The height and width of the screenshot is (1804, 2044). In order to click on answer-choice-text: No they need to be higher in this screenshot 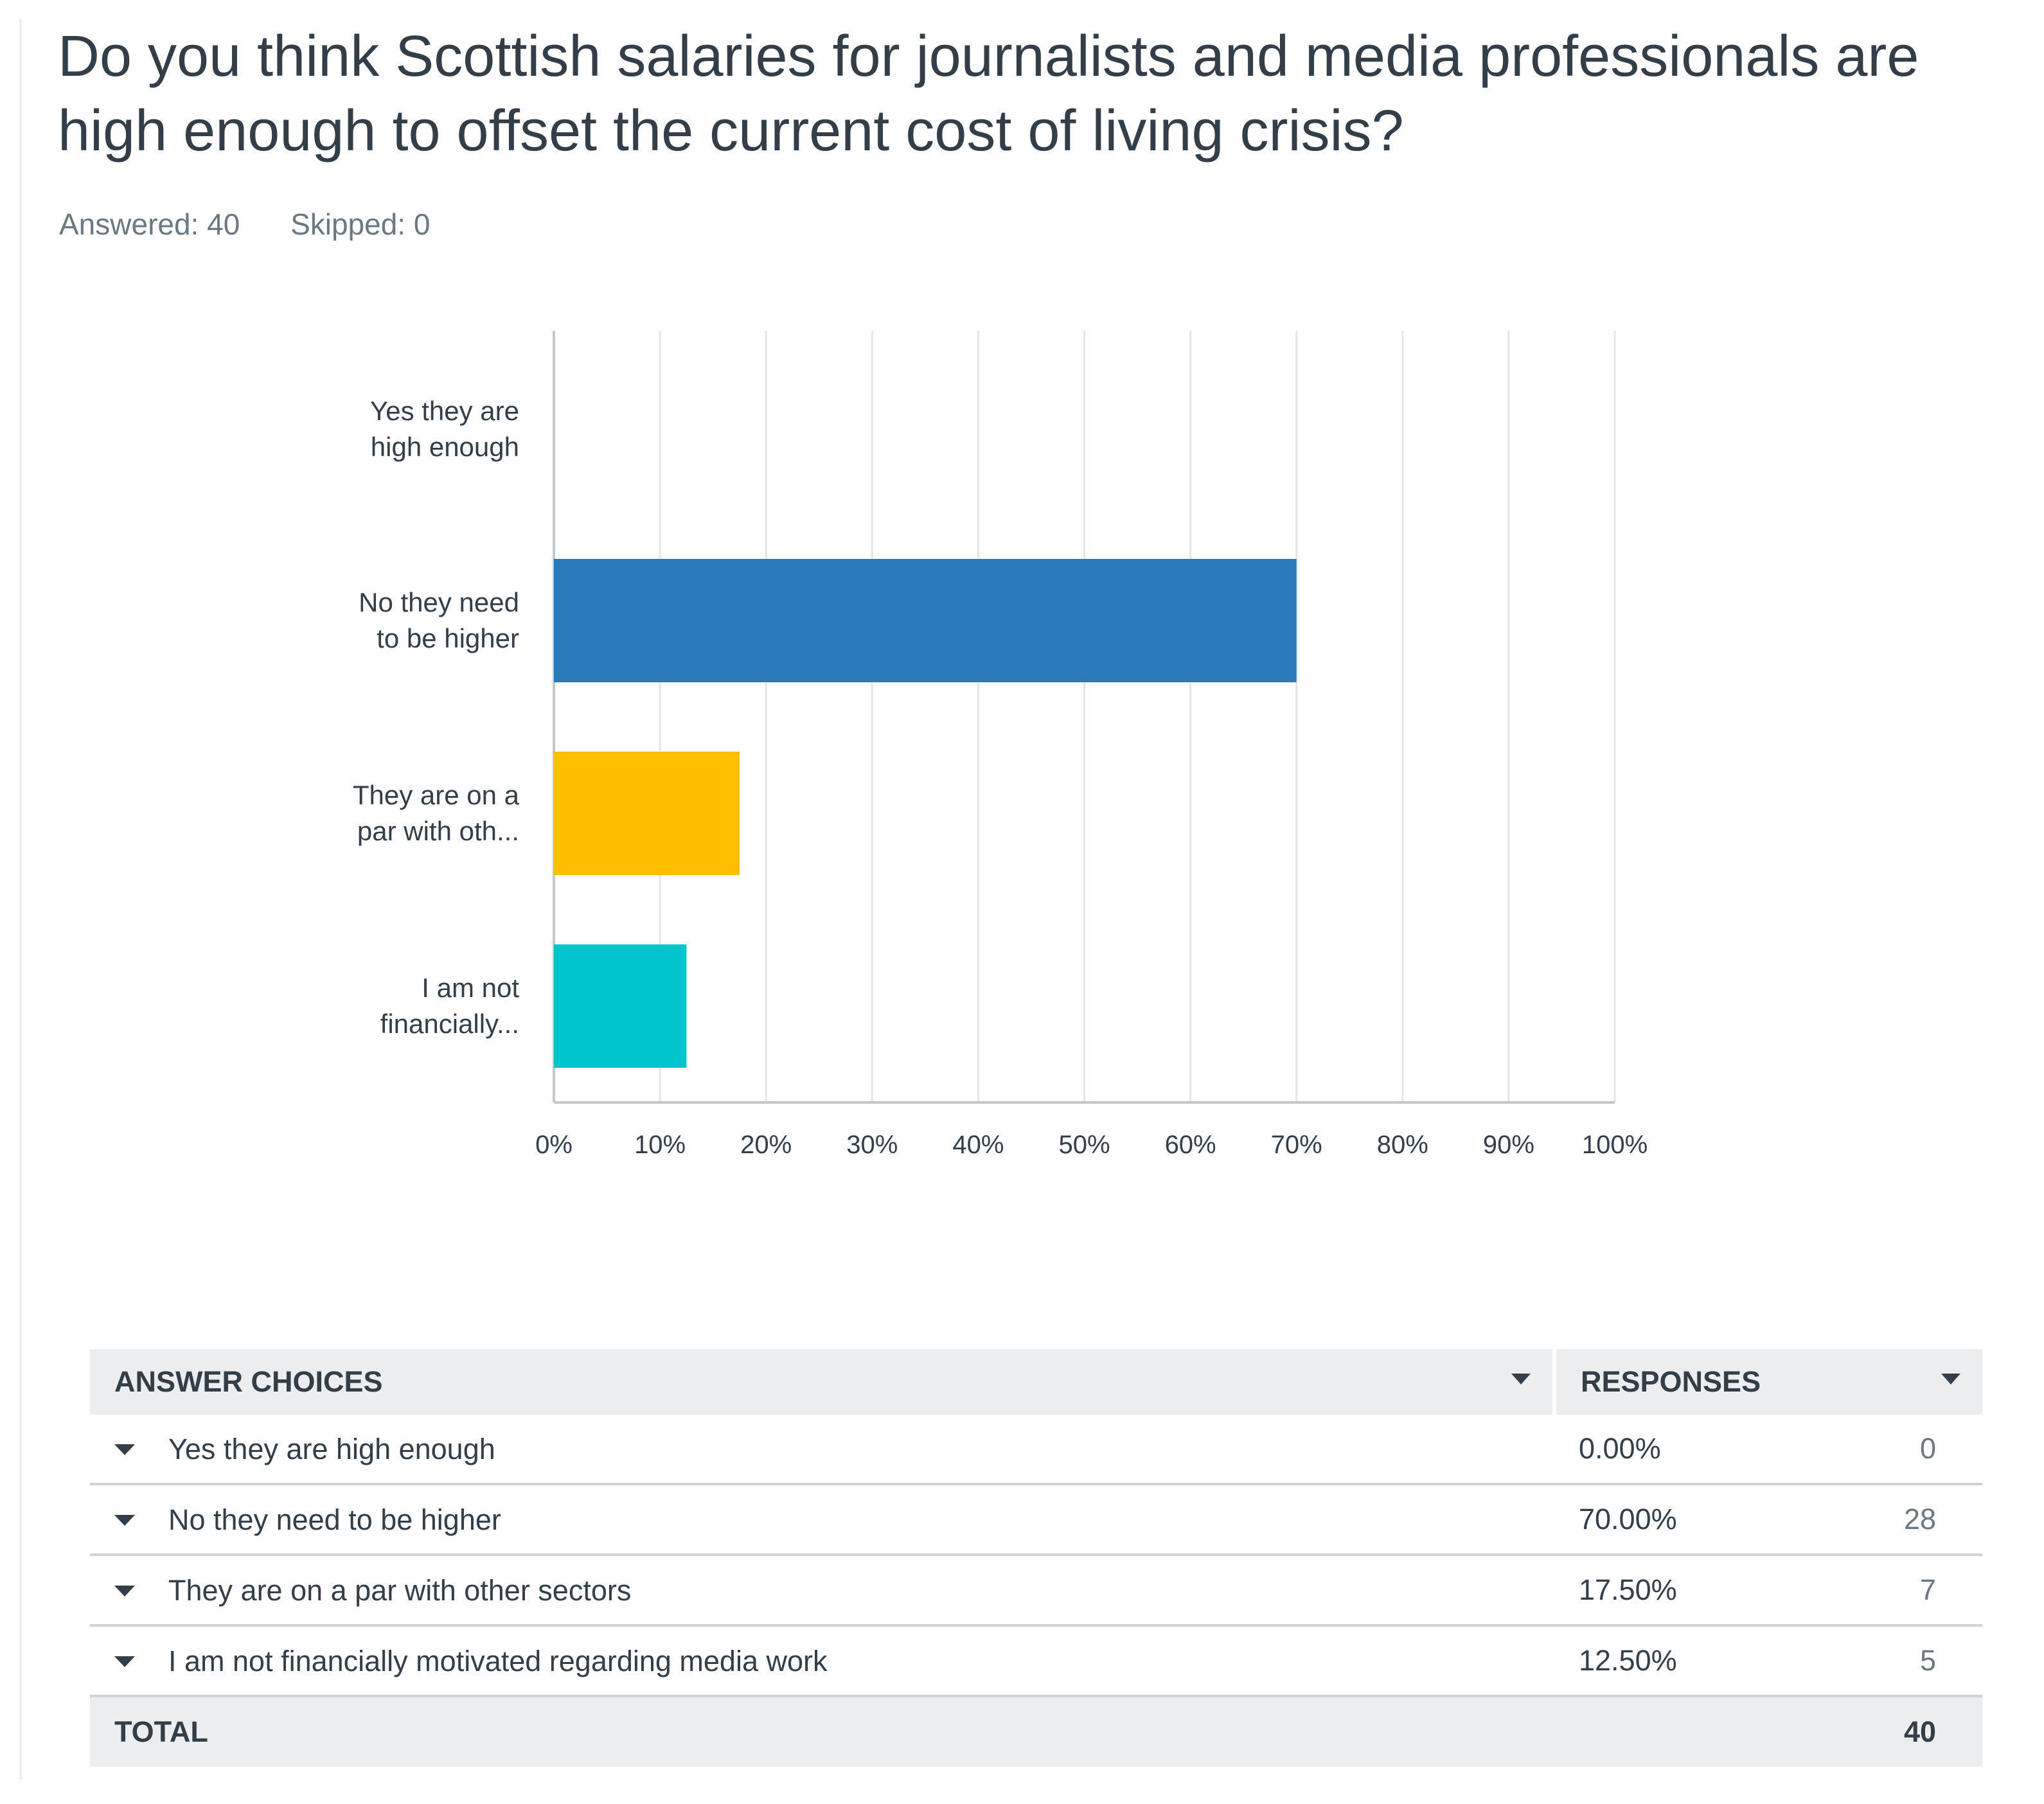, I will do `click(334, 1520)`.